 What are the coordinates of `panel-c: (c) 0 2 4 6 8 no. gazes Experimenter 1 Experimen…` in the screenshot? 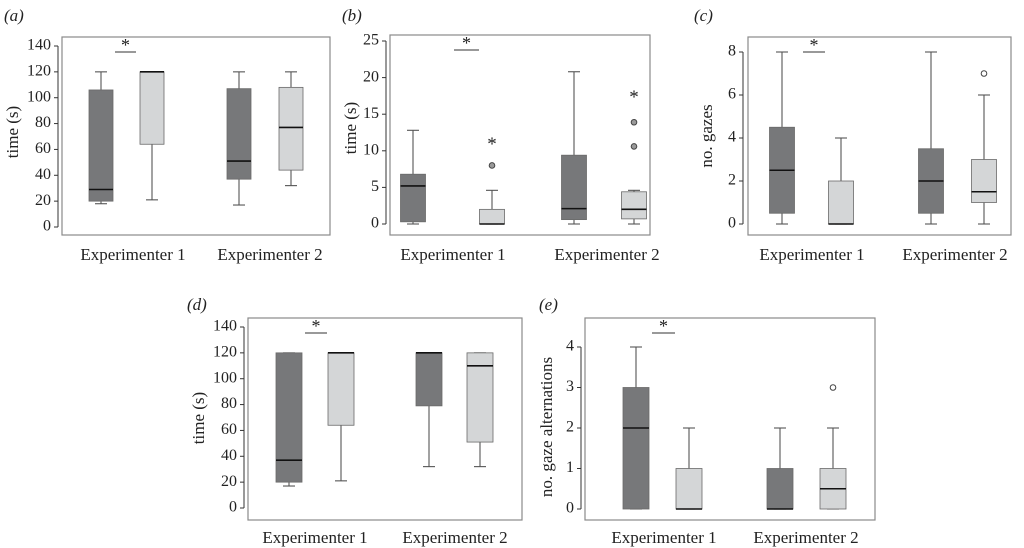 It's located at (853, 135).